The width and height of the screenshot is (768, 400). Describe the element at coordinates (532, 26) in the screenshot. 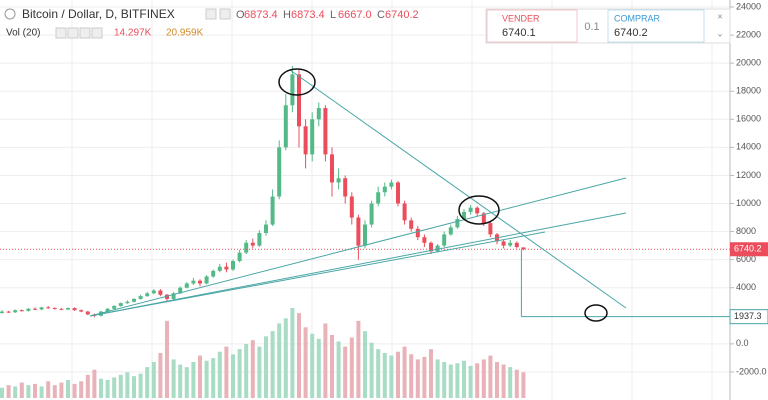

I see `sell-button` at that location.